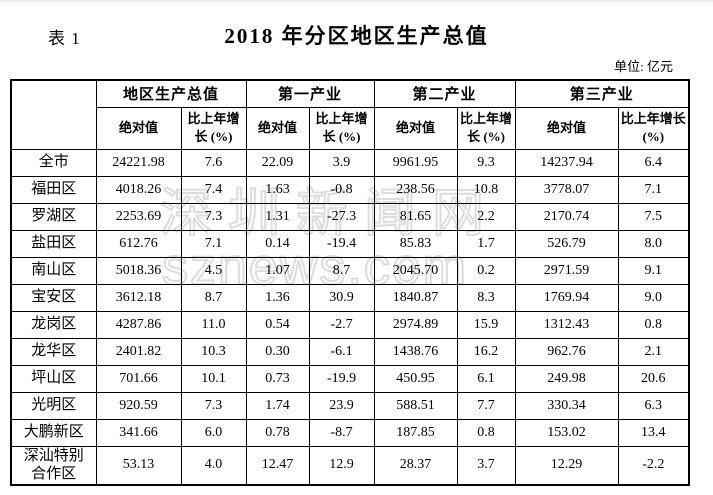 Image resolution: width=713 pixels, height=495 pixels. Describe the element at coordinates (53, 465) in the screenshot. I see `region-name-cell: 深汕特别合作区` at that location.